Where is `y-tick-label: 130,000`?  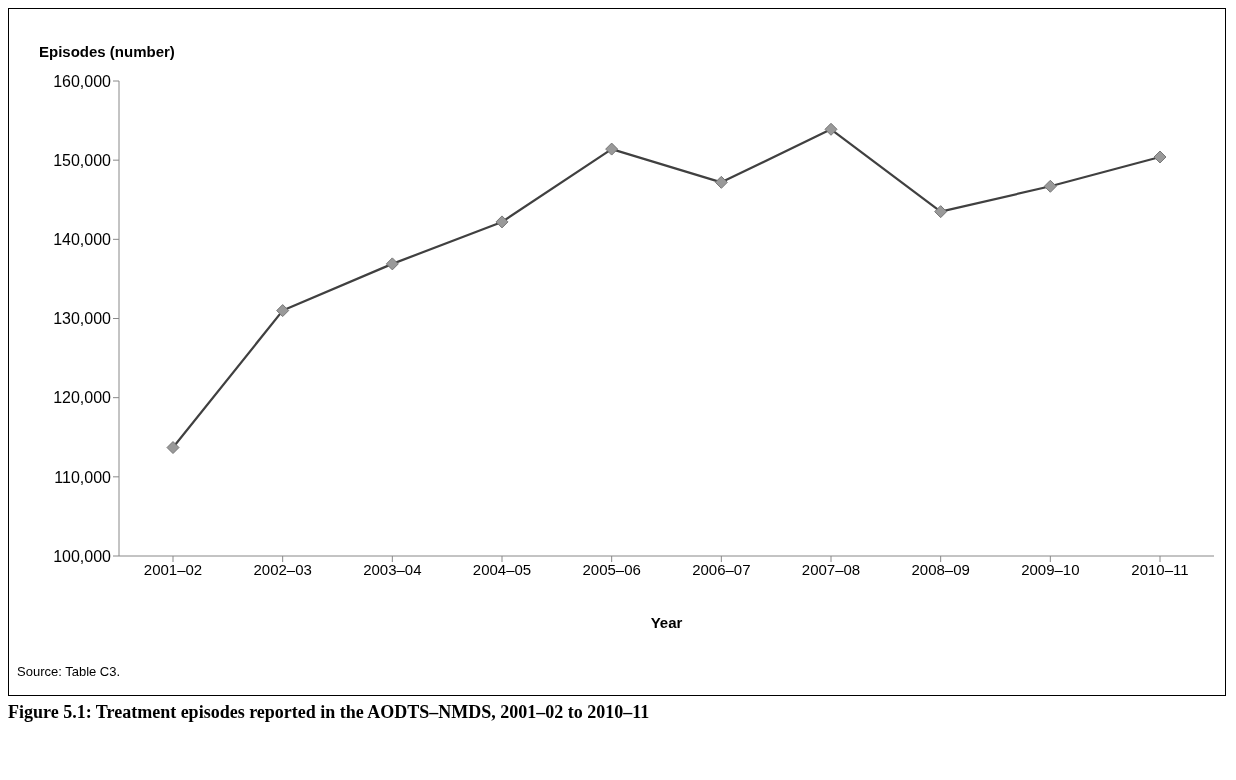 y-tick-label: 130,000 is located at coordinates (82, 319).